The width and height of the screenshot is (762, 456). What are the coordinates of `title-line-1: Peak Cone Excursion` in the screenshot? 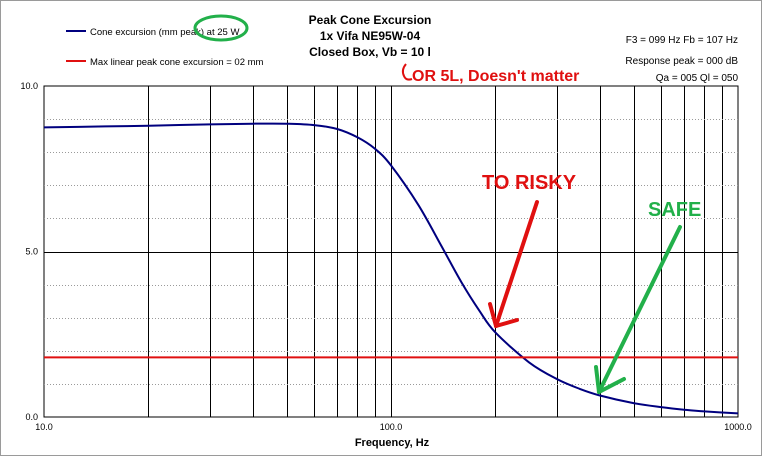 It's located at (370, 20).